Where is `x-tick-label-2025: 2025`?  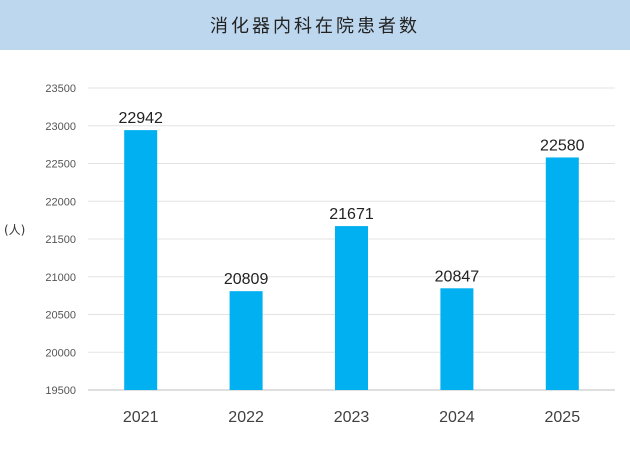 x-tick-label-2025: 2025 is located at coordinates (563, 417).